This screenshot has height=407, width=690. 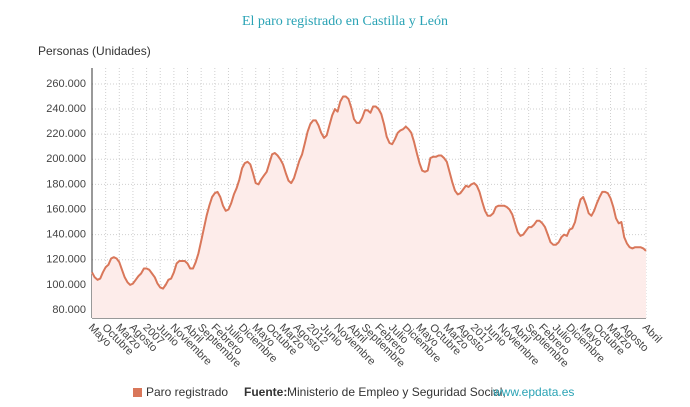 I want to click on y-tick-label: 180.000, so click(x=66, y=184).